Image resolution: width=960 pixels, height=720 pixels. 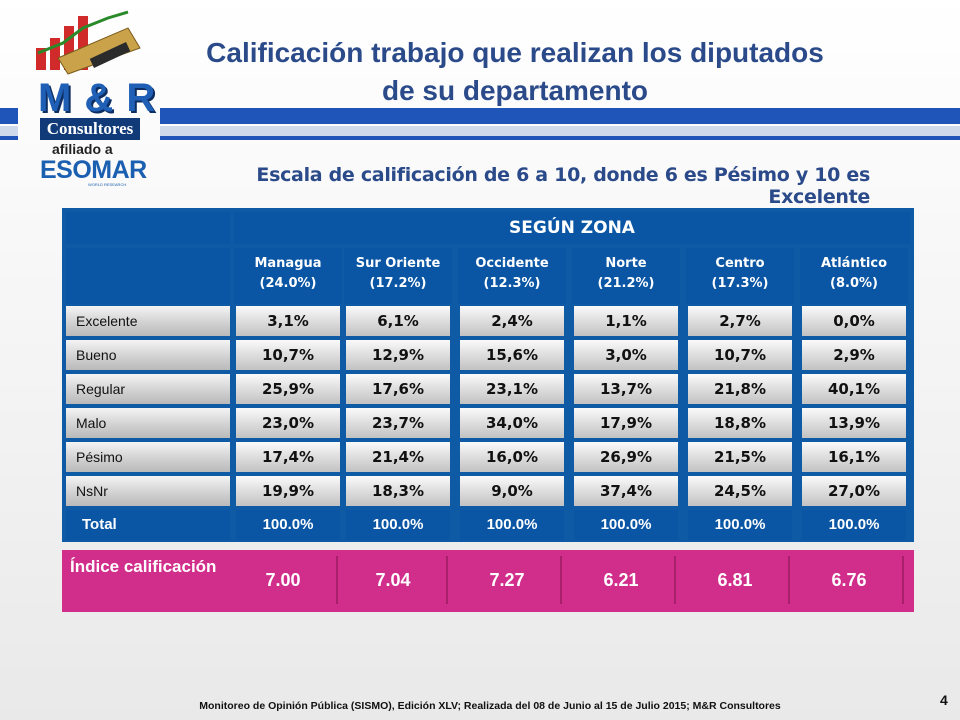 What do you see at coordinates (854, 321) in the screenshot?
I see `table-cell: 0,0%` at bounding box center [854, 321].